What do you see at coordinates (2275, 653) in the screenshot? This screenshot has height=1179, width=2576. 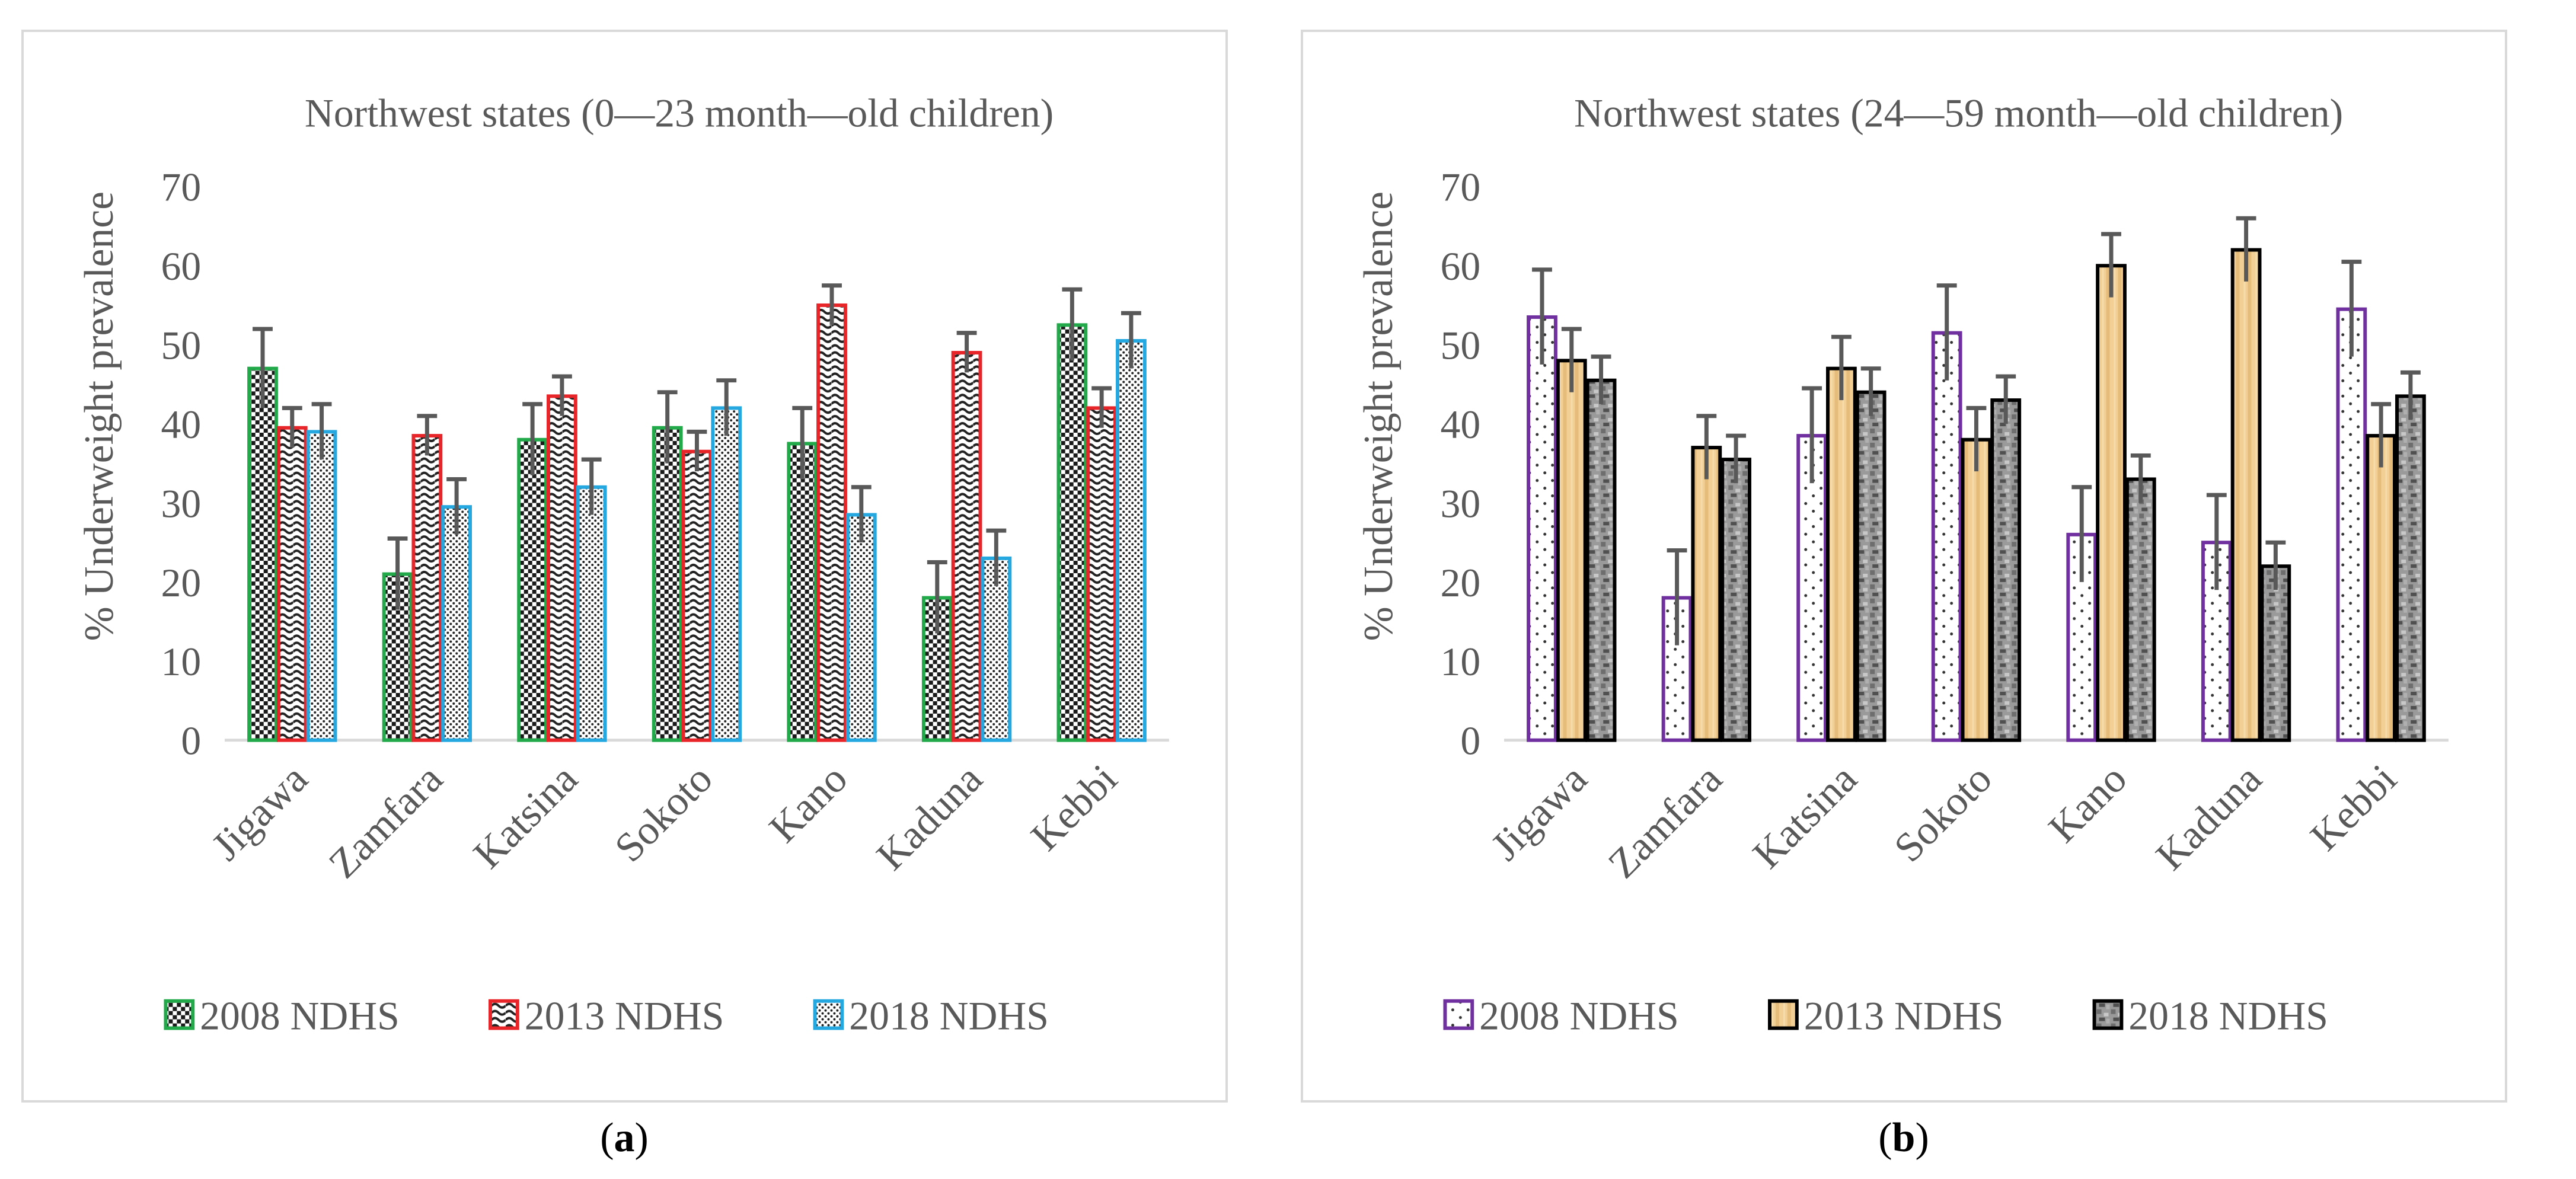 I see `bar-kaduna-2018` at bounding box center [2275, 653].